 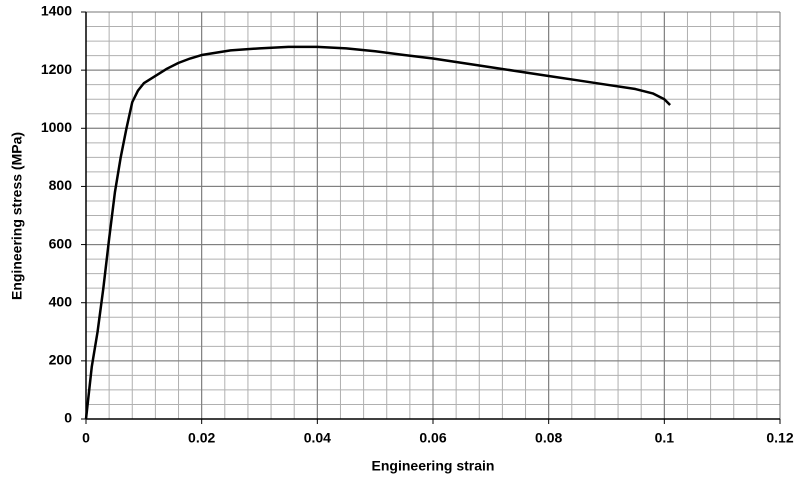 I want to click on y-tick-label: 1200, so click(x=56, y=69).